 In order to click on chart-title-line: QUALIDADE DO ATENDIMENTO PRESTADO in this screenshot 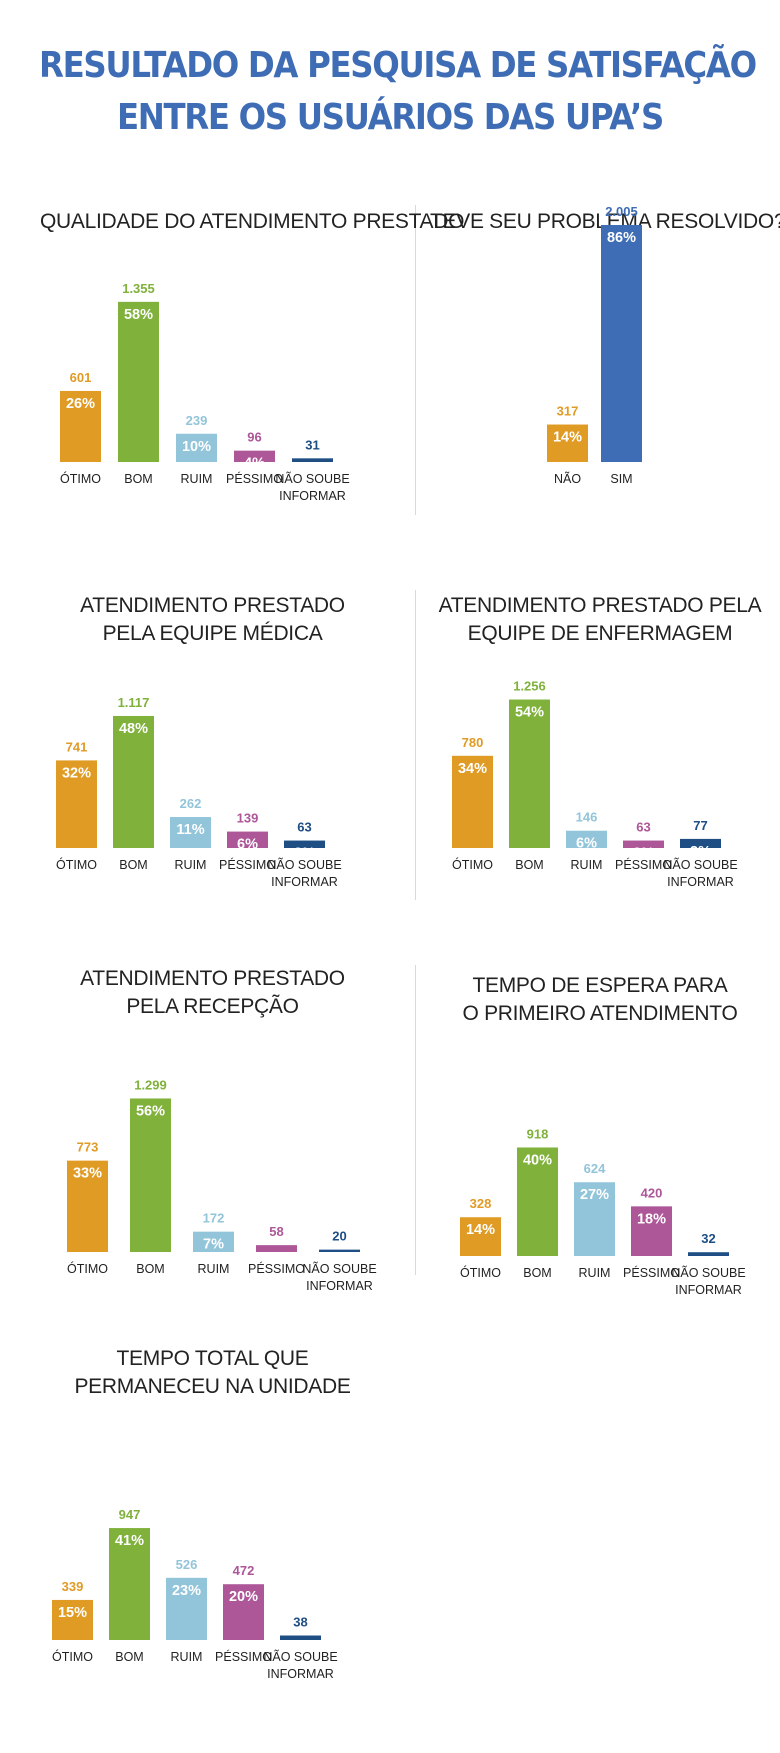, I will do `click(252, 221)`.